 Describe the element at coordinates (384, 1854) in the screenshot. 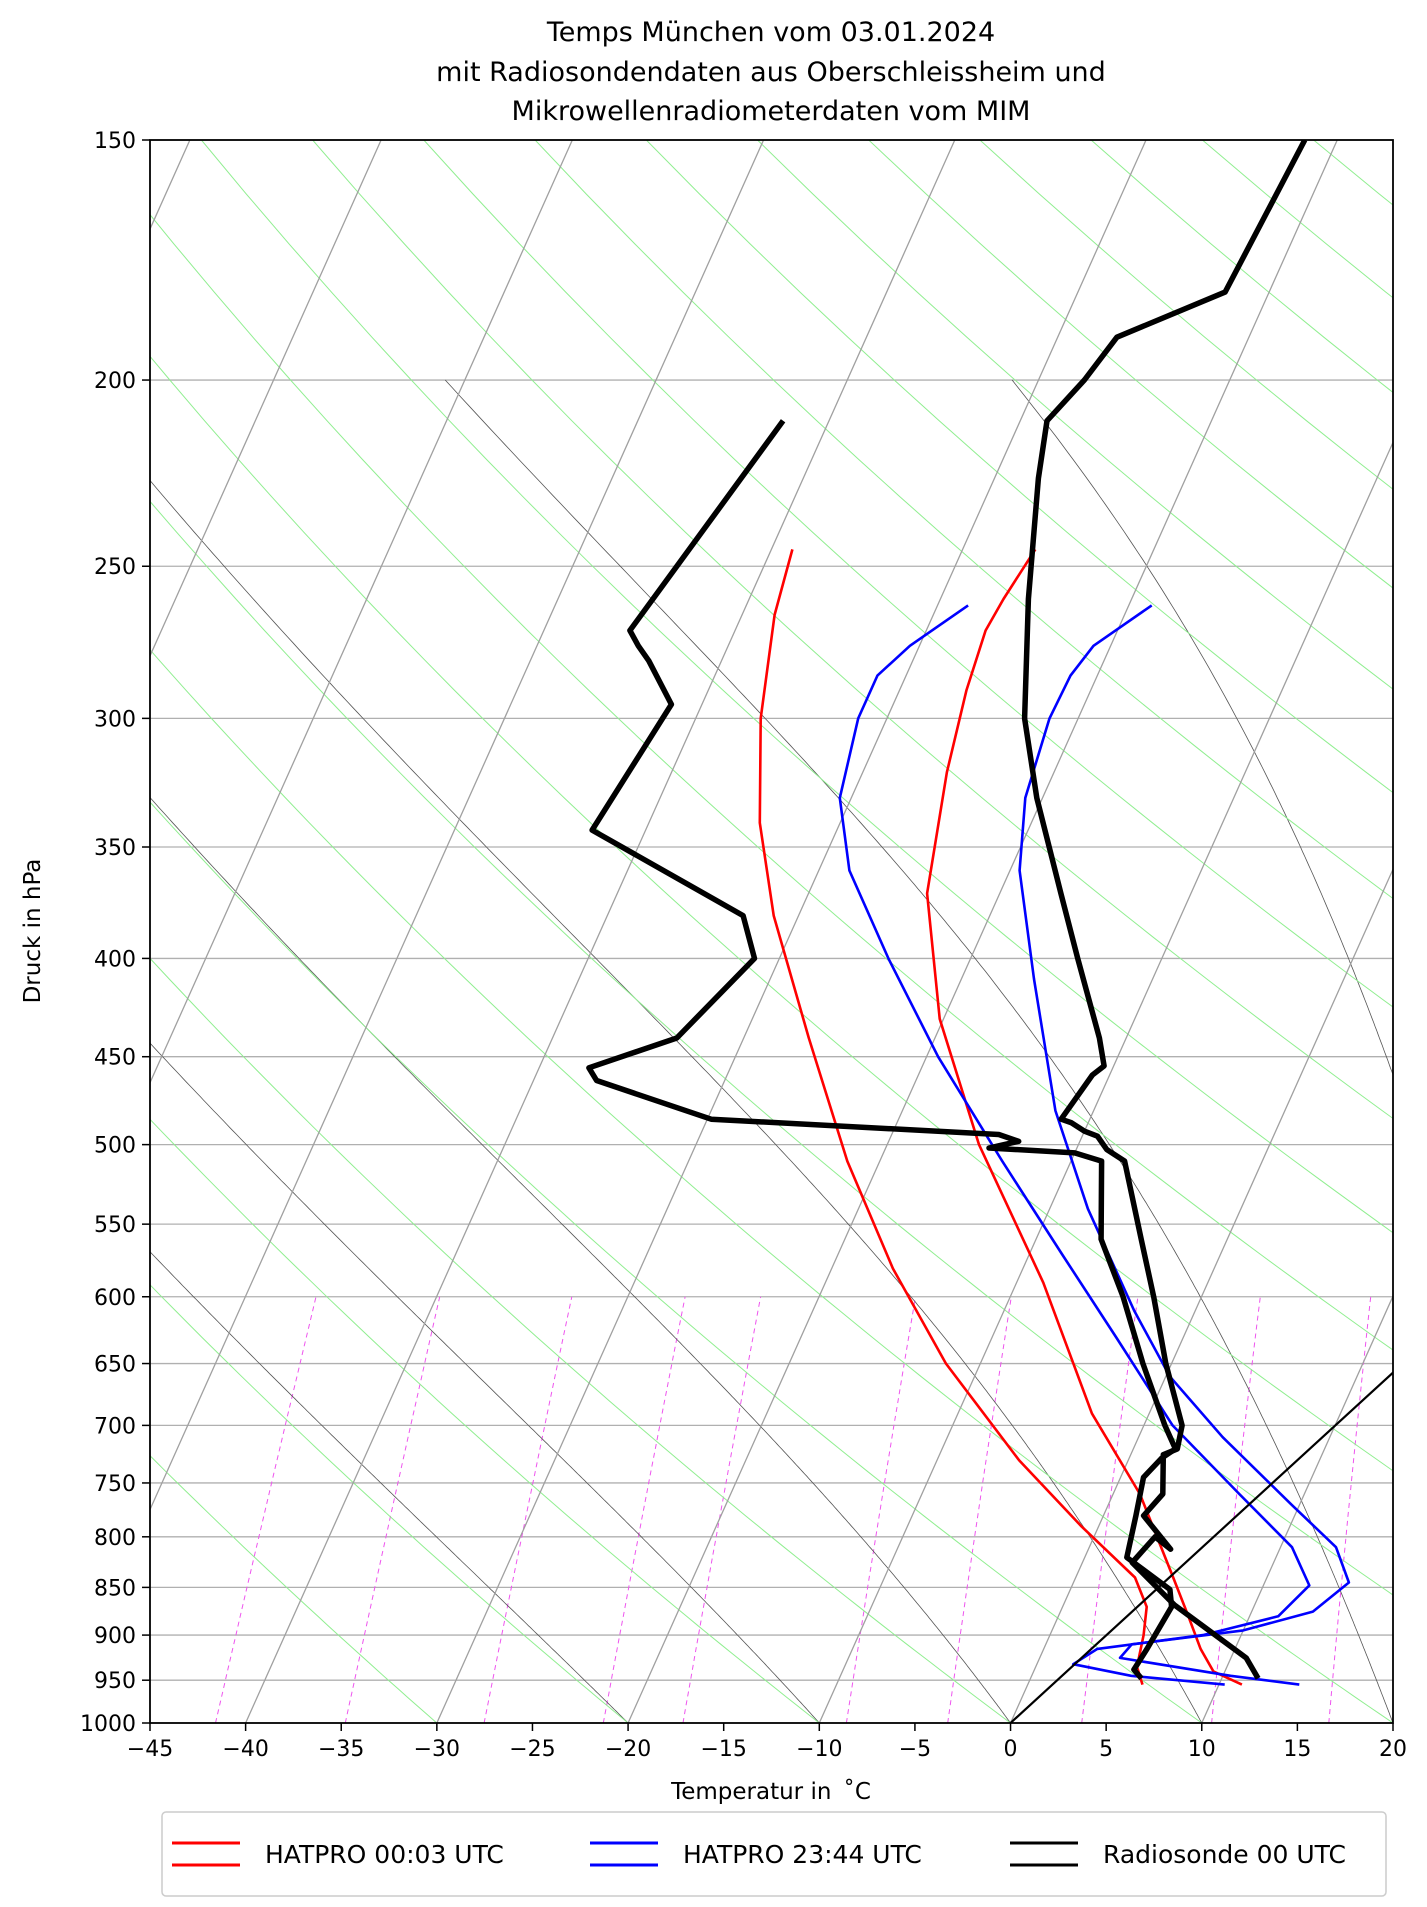

I see `legend-label-1: HATPRO 00:03 UTC` at that location.